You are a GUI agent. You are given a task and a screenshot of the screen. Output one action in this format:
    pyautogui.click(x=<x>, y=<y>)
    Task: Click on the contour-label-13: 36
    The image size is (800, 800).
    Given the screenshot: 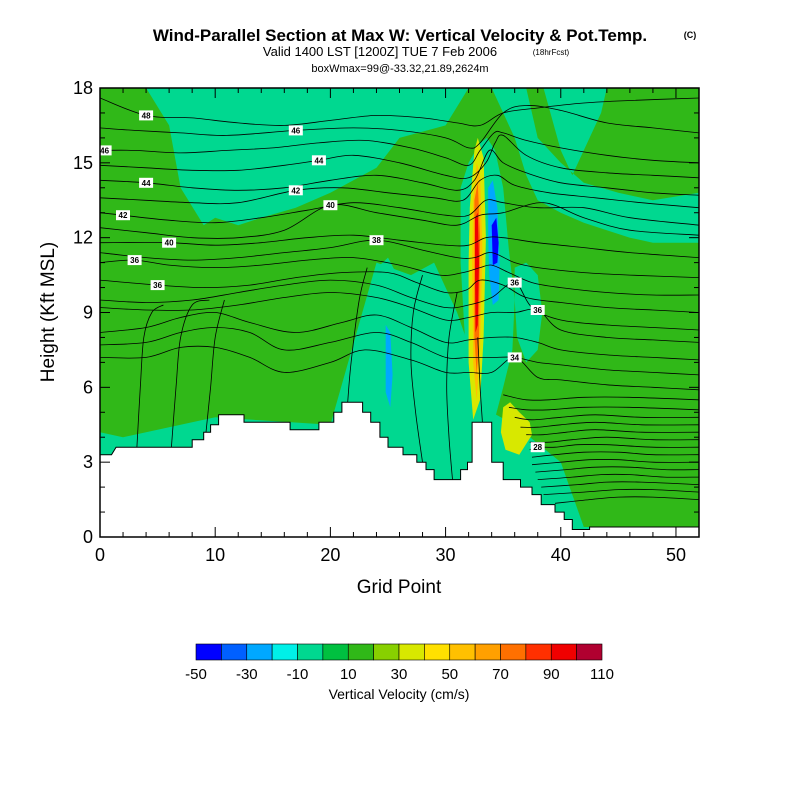 What is the action you would take?
    pyautogui.click(x=537, y=310)
    